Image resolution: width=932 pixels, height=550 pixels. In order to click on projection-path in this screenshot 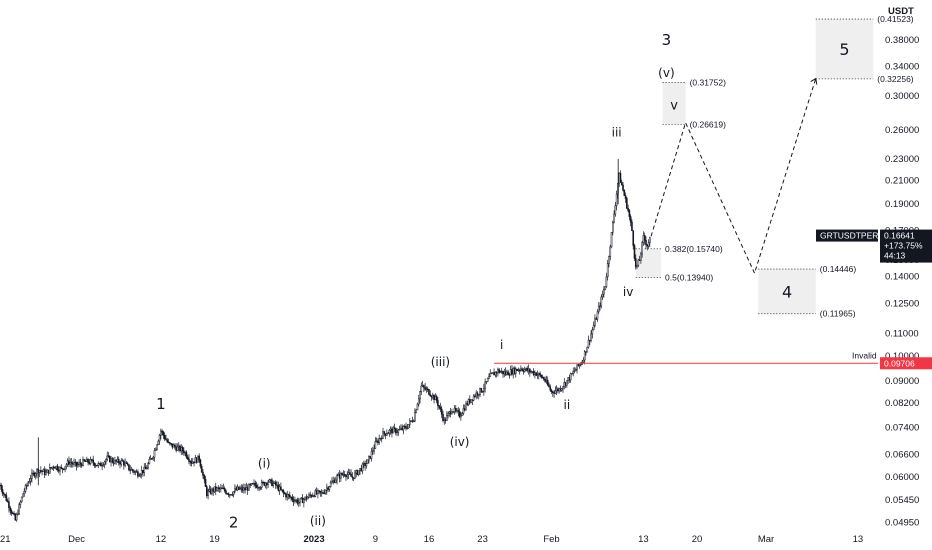, I will do `click(734, 176)`.